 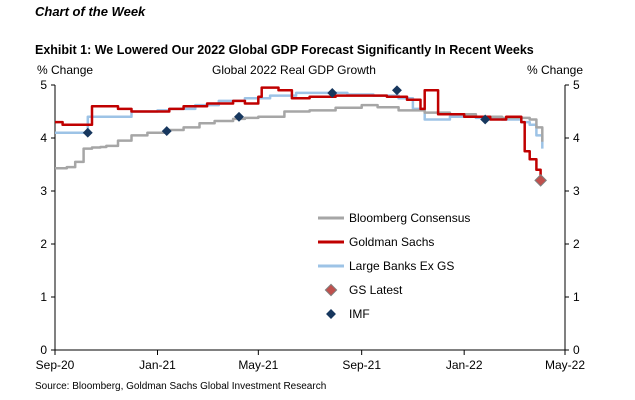 I want to click on y-tick-label-left: 5, so click(x=43, y=85).